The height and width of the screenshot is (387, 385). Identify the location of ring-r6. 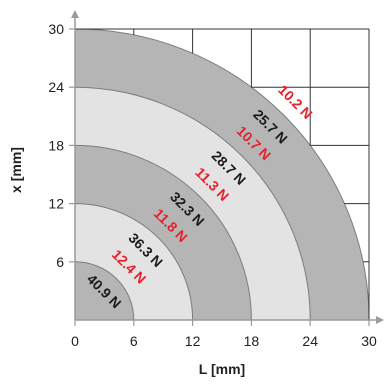
(104, 291).